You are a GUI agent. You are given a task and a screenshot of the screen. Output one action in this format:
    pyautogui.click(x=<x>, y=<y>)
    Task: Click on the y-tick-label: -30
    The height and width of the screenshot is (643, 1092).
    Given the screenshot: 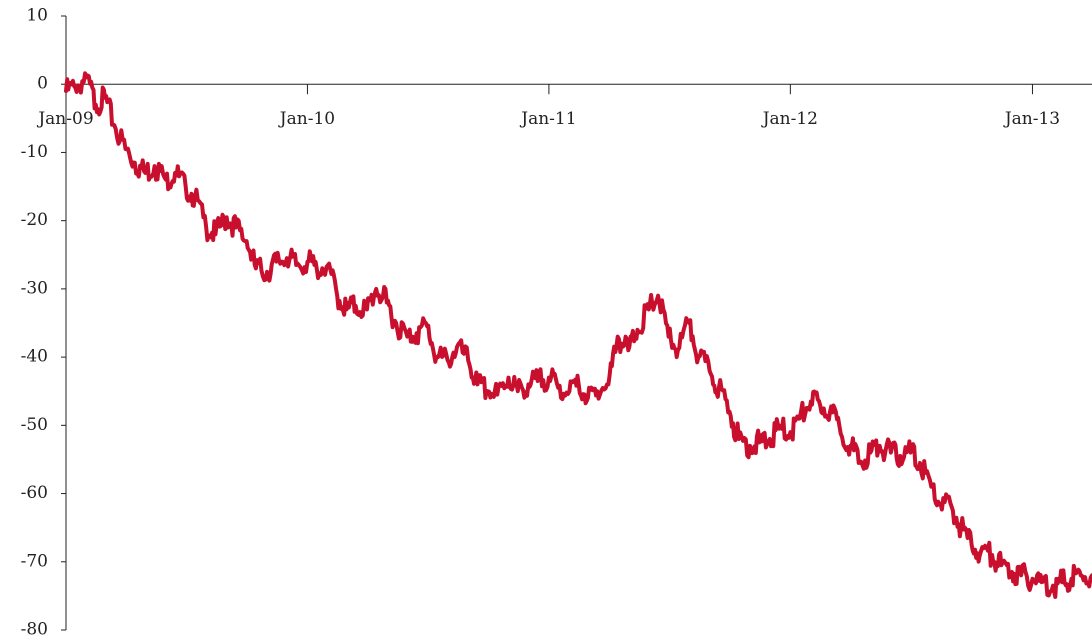 What is the action you would take?
    pyautogui.click(x=34, y=288)
    